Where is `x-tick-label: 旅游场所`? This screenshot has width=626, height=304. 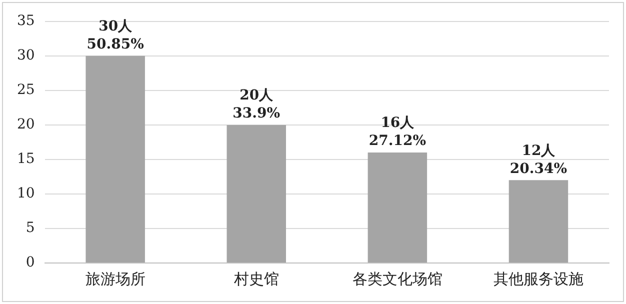 x-tick-label: 旅游场所 is located at coordinates (115, 279).